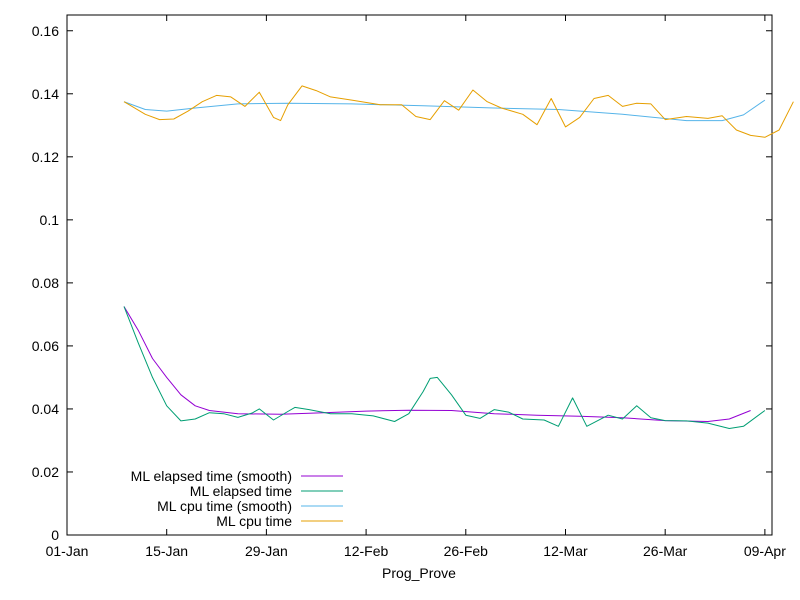 The height and width of the screenshot is (600, 800). What do you see at coordinates (224, 506) in the screenshot?
I see `legend-label: ML cpu time (smooth)` at bounding box center [224, 506].